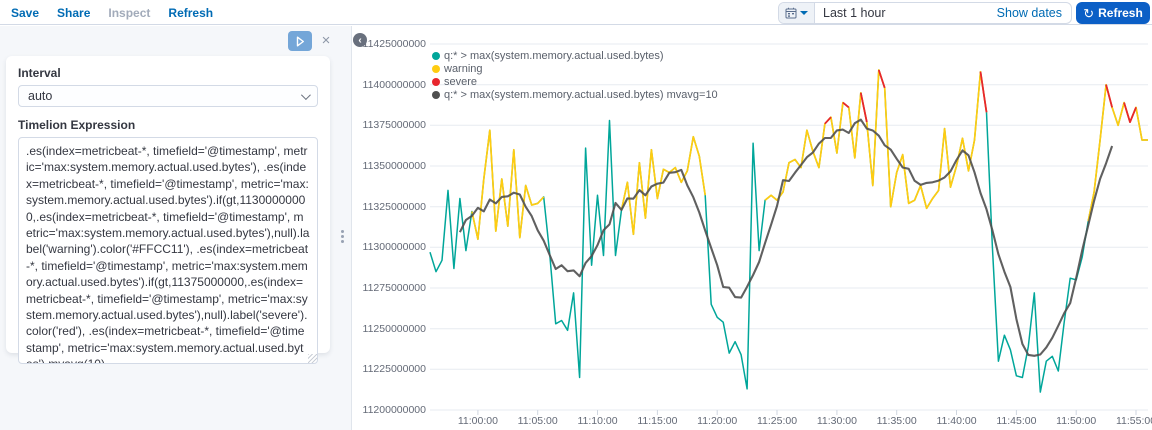  What do you see at coordinates (190, 13) in the screenshot?
I see `menu-link-refresh: Refresh` at bounding box center [190, 13].